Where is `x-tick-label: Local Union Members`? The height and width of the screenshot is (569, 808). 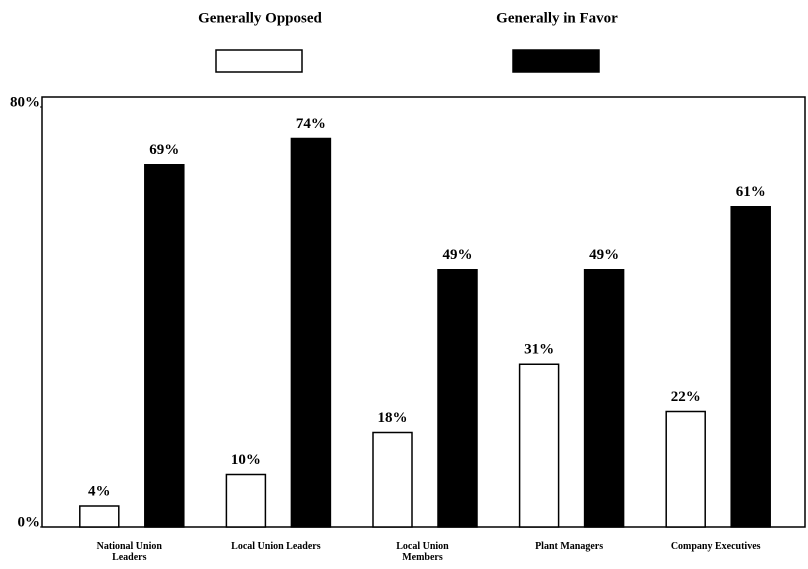
x-tick-label: Local Union Members is located at coordinates (422, 552).